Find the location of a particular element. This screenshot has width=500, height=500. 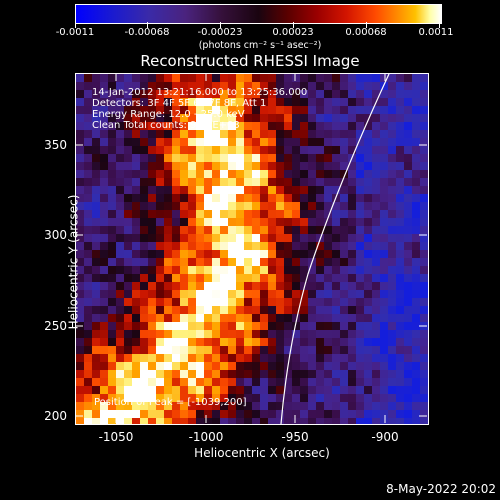

x-tick-label: -950 is located at coordinates (295, 437).